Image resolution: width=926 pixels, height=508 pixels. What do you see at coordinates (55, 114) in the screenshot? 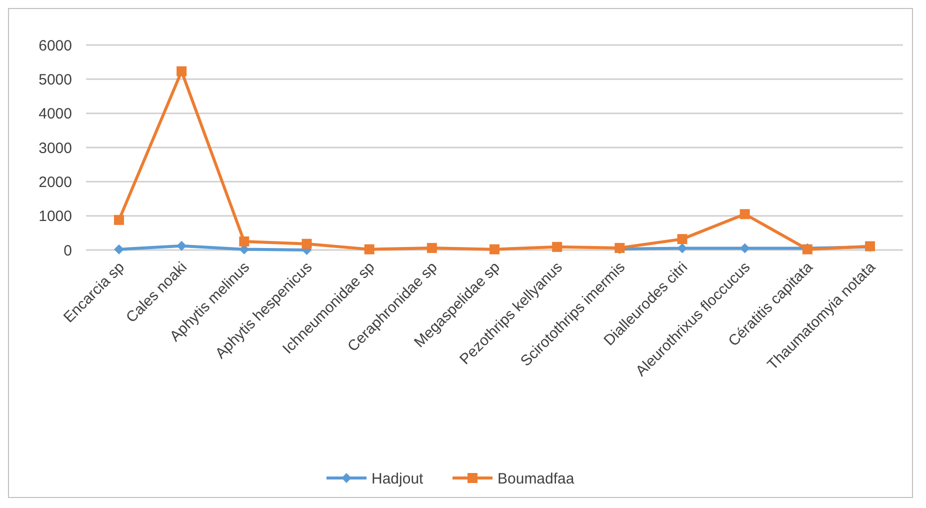
I see `y-tick-label: 4000` at bounding box center [55, 114].